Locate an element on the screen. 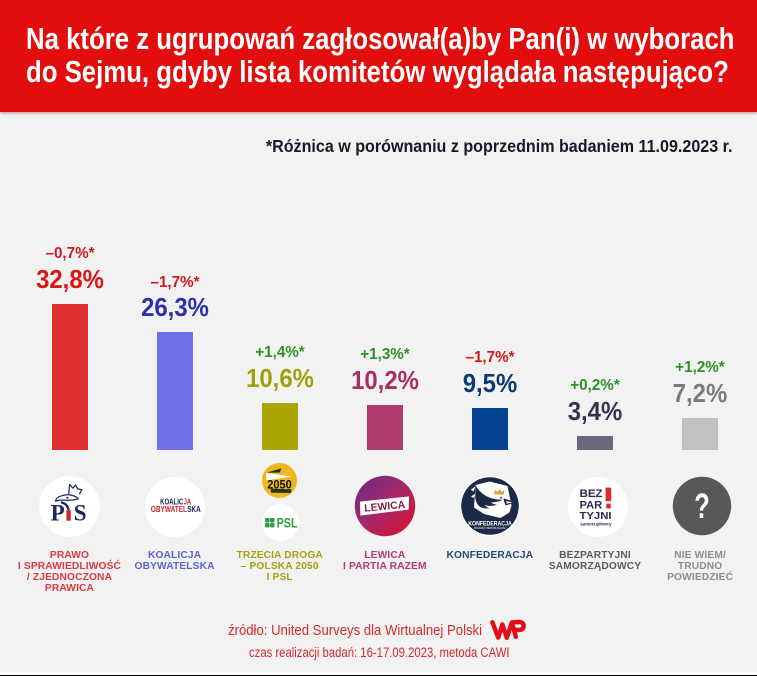  svg-text: OBYWATEL is located at coordinates (169, 509).